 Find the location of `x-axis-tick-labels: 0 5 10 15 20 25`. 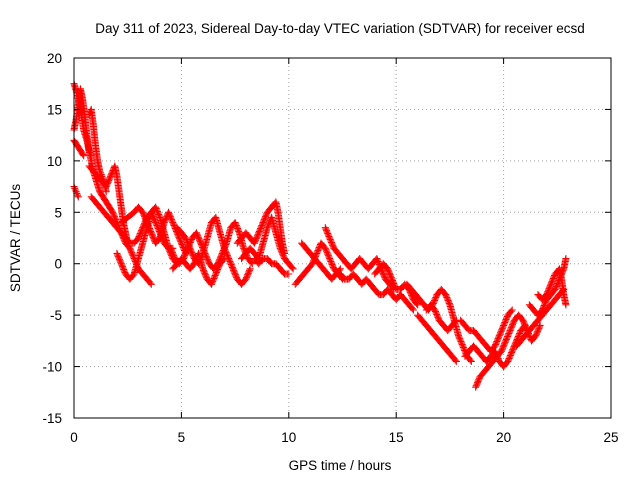

x-axis-tick-labels: 0 5 10 15 20 25 is located at coordinates (344, 437).